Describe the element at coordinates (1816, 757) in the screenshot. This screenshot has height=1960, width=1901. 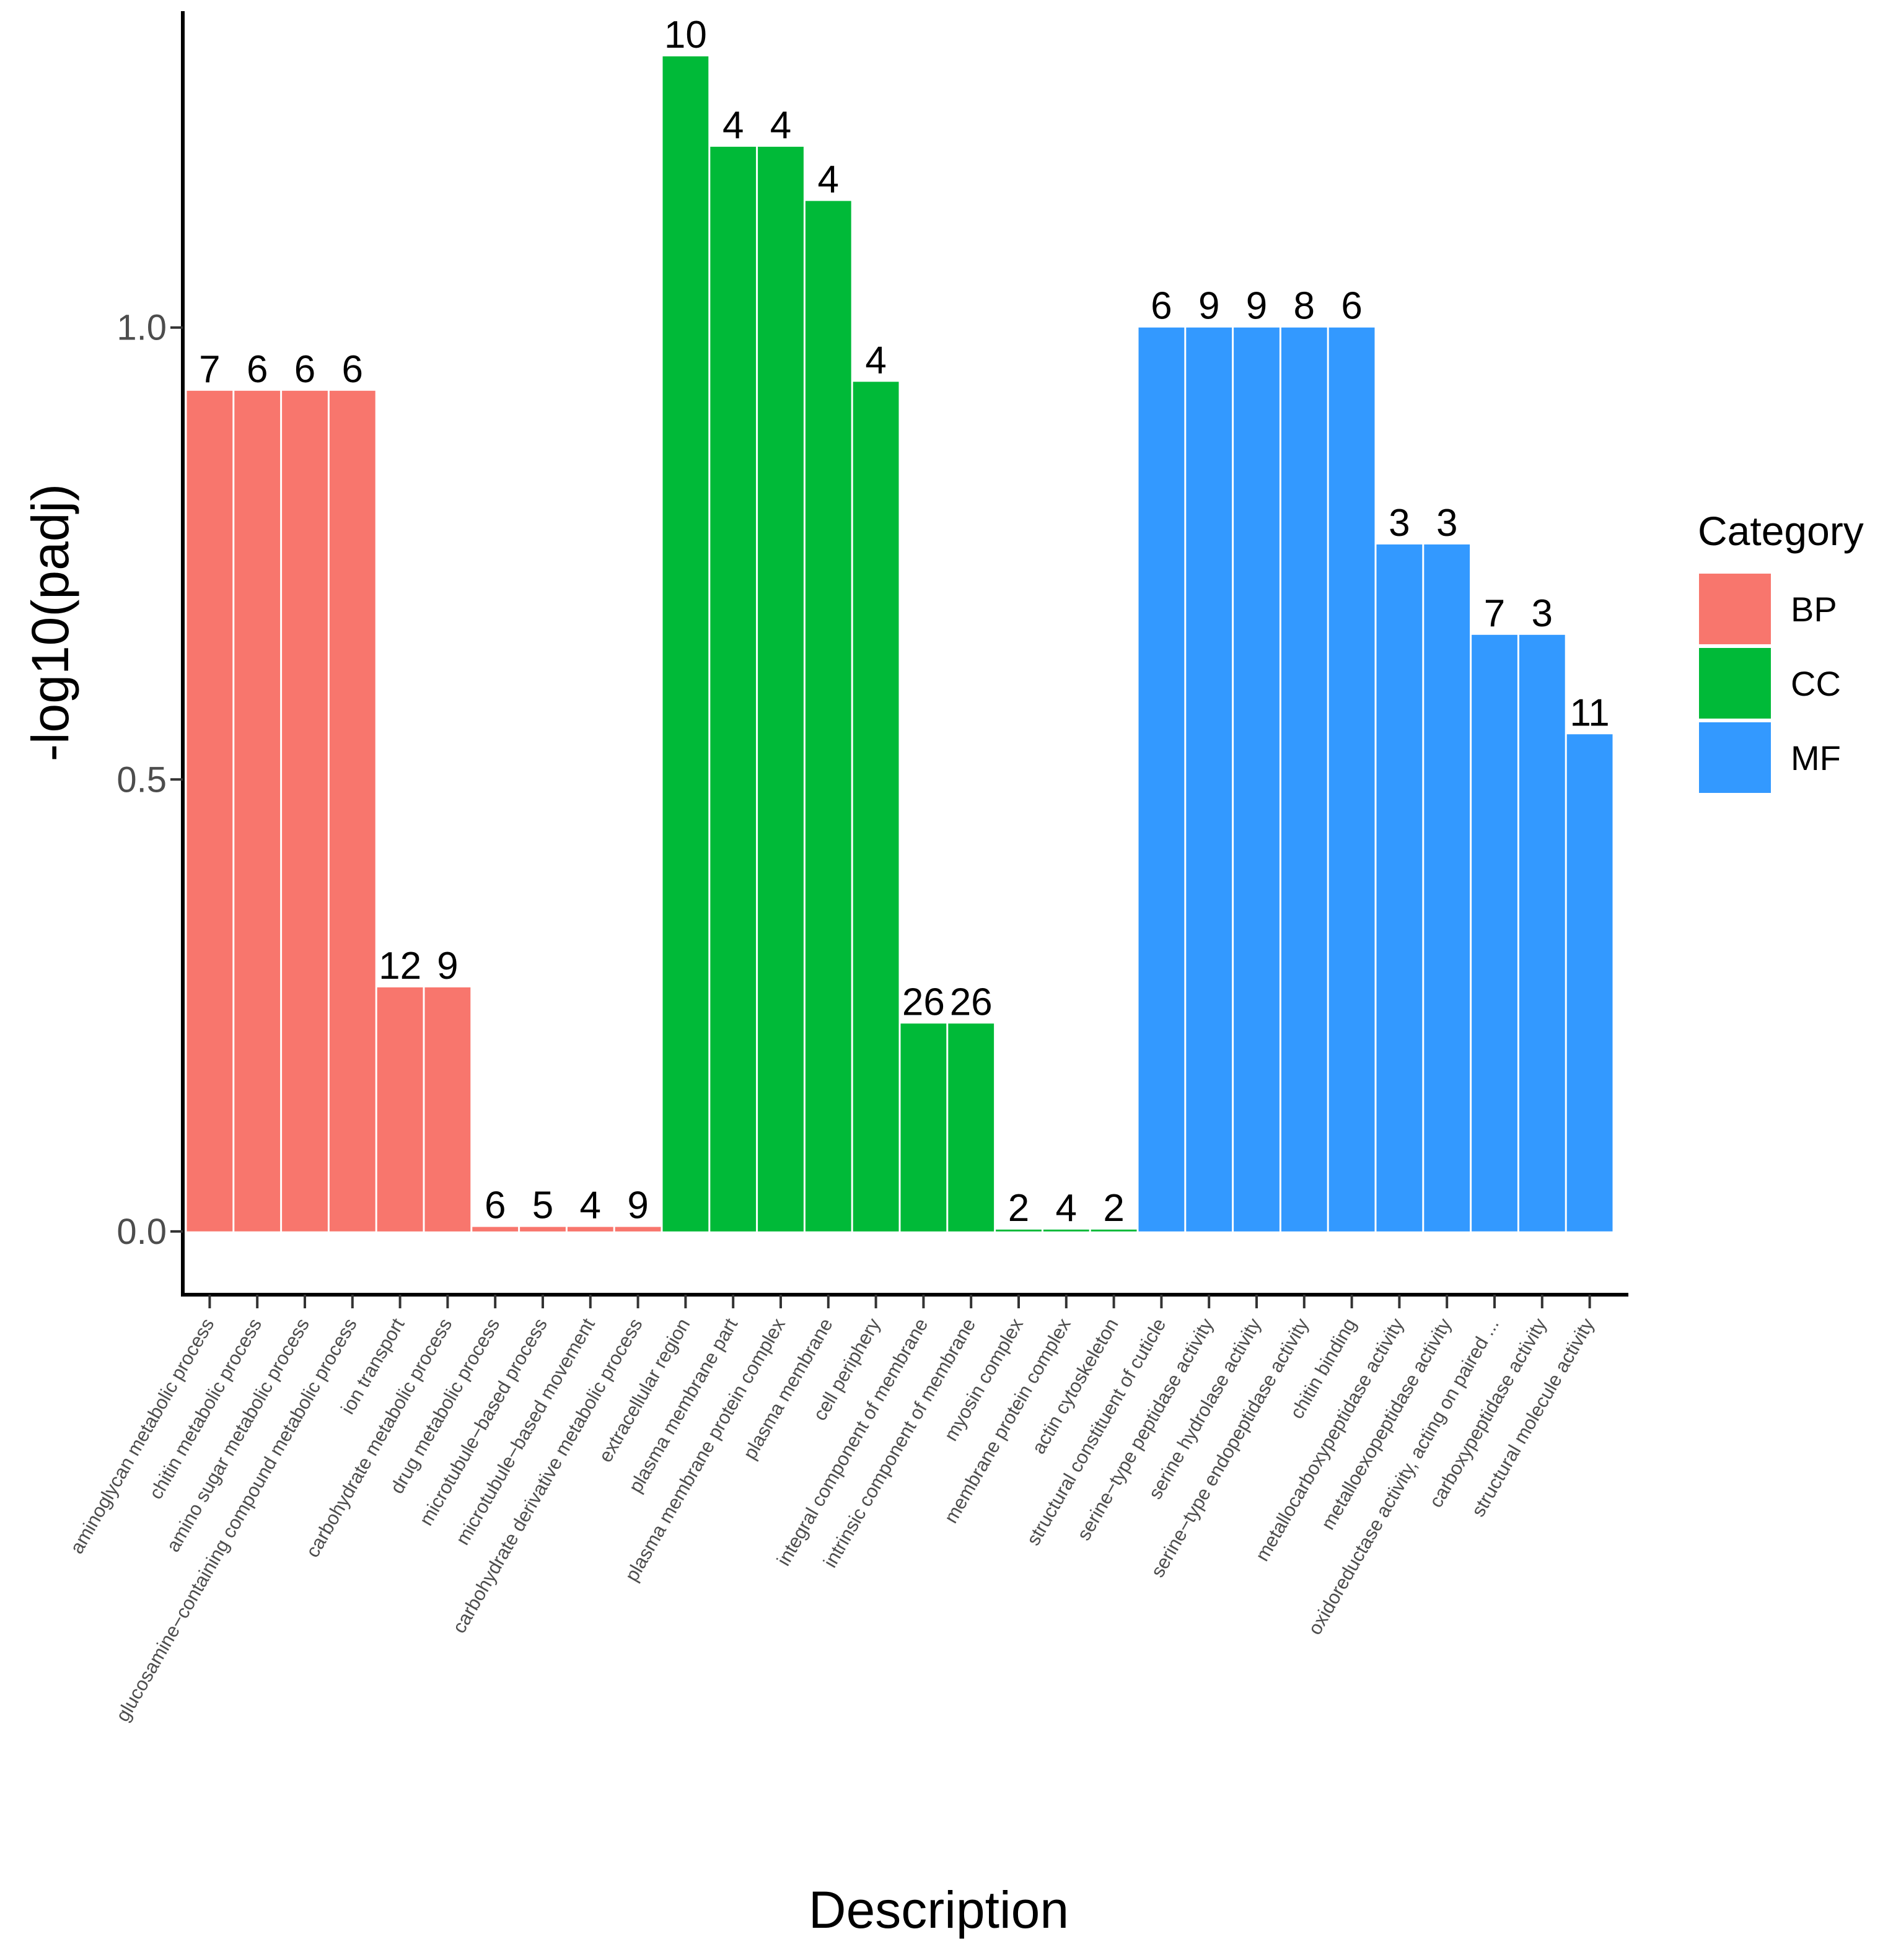
I see `legend-label-mf: MF` at that location.